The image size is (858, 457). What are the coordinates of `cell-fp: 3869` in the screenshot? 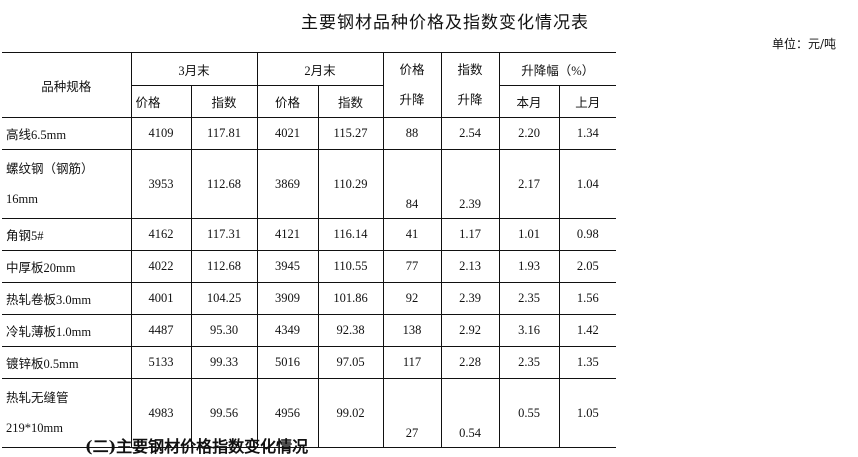 It's located at (287, 184).